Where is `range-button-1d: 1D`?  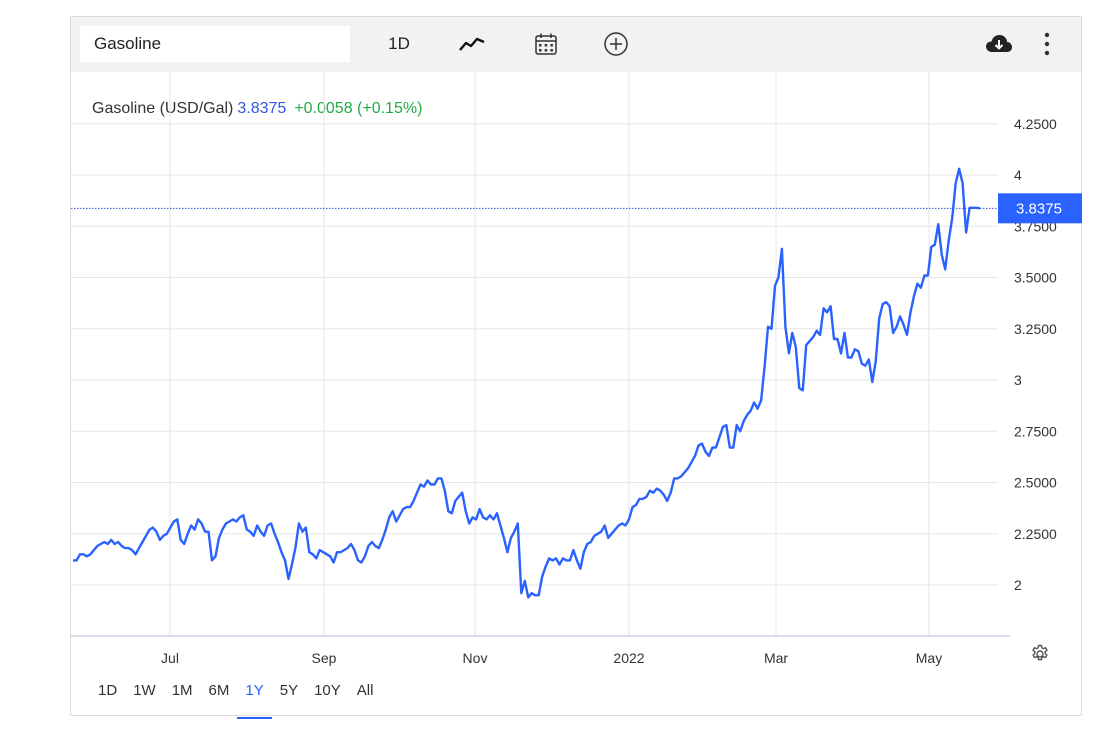
range-button-1d: 1D is located at coordinates (108, 690).